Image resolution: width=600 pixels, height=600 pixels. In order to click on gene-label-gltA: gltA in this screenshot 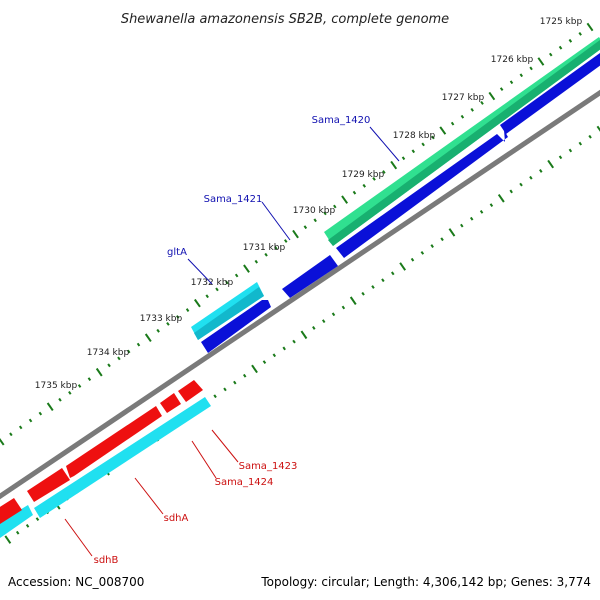, I will do `click(177, 252)`.